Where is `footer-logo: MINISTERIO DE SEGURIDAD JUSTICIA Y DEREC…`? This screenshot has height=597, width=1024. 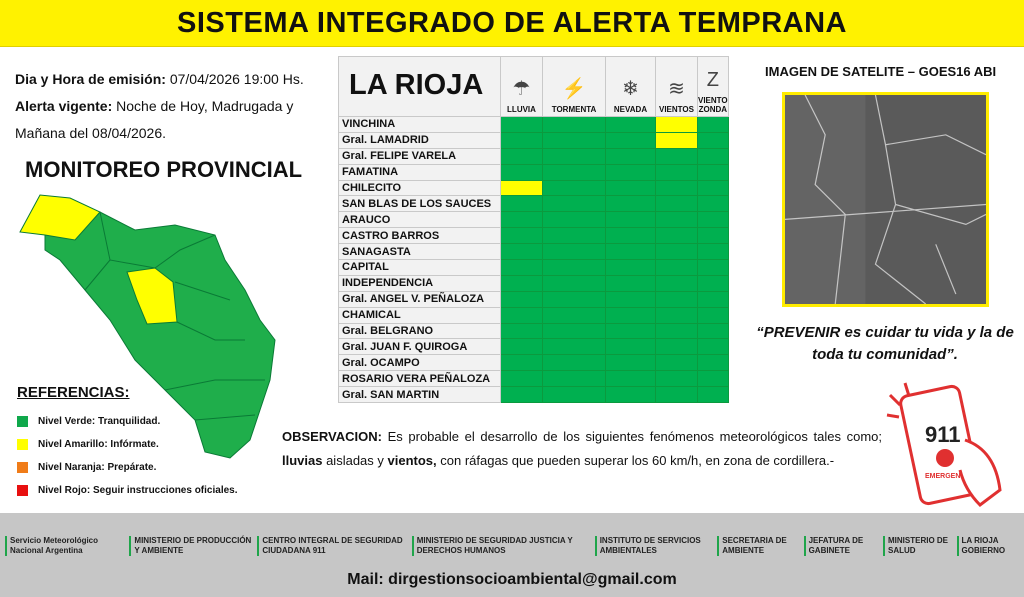 footer-logo: MINISTERIO DE SEGURIDAD JUSTICIA Y DEREC… is located at coordinates (500, 545).